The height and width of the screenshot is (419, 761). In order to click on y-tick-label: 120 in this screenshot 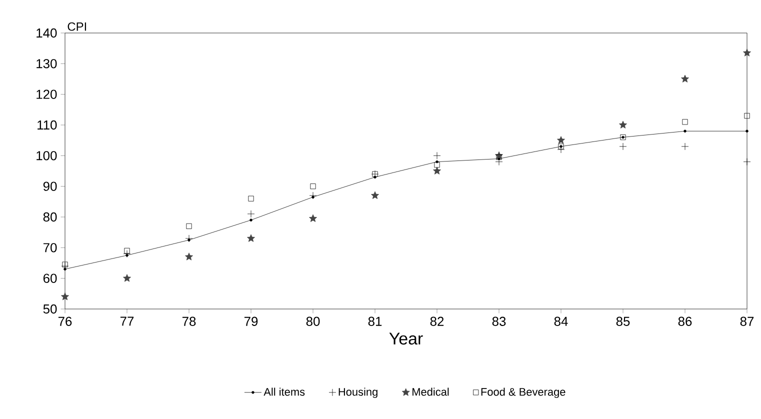, I will do `click(46, 94)`.